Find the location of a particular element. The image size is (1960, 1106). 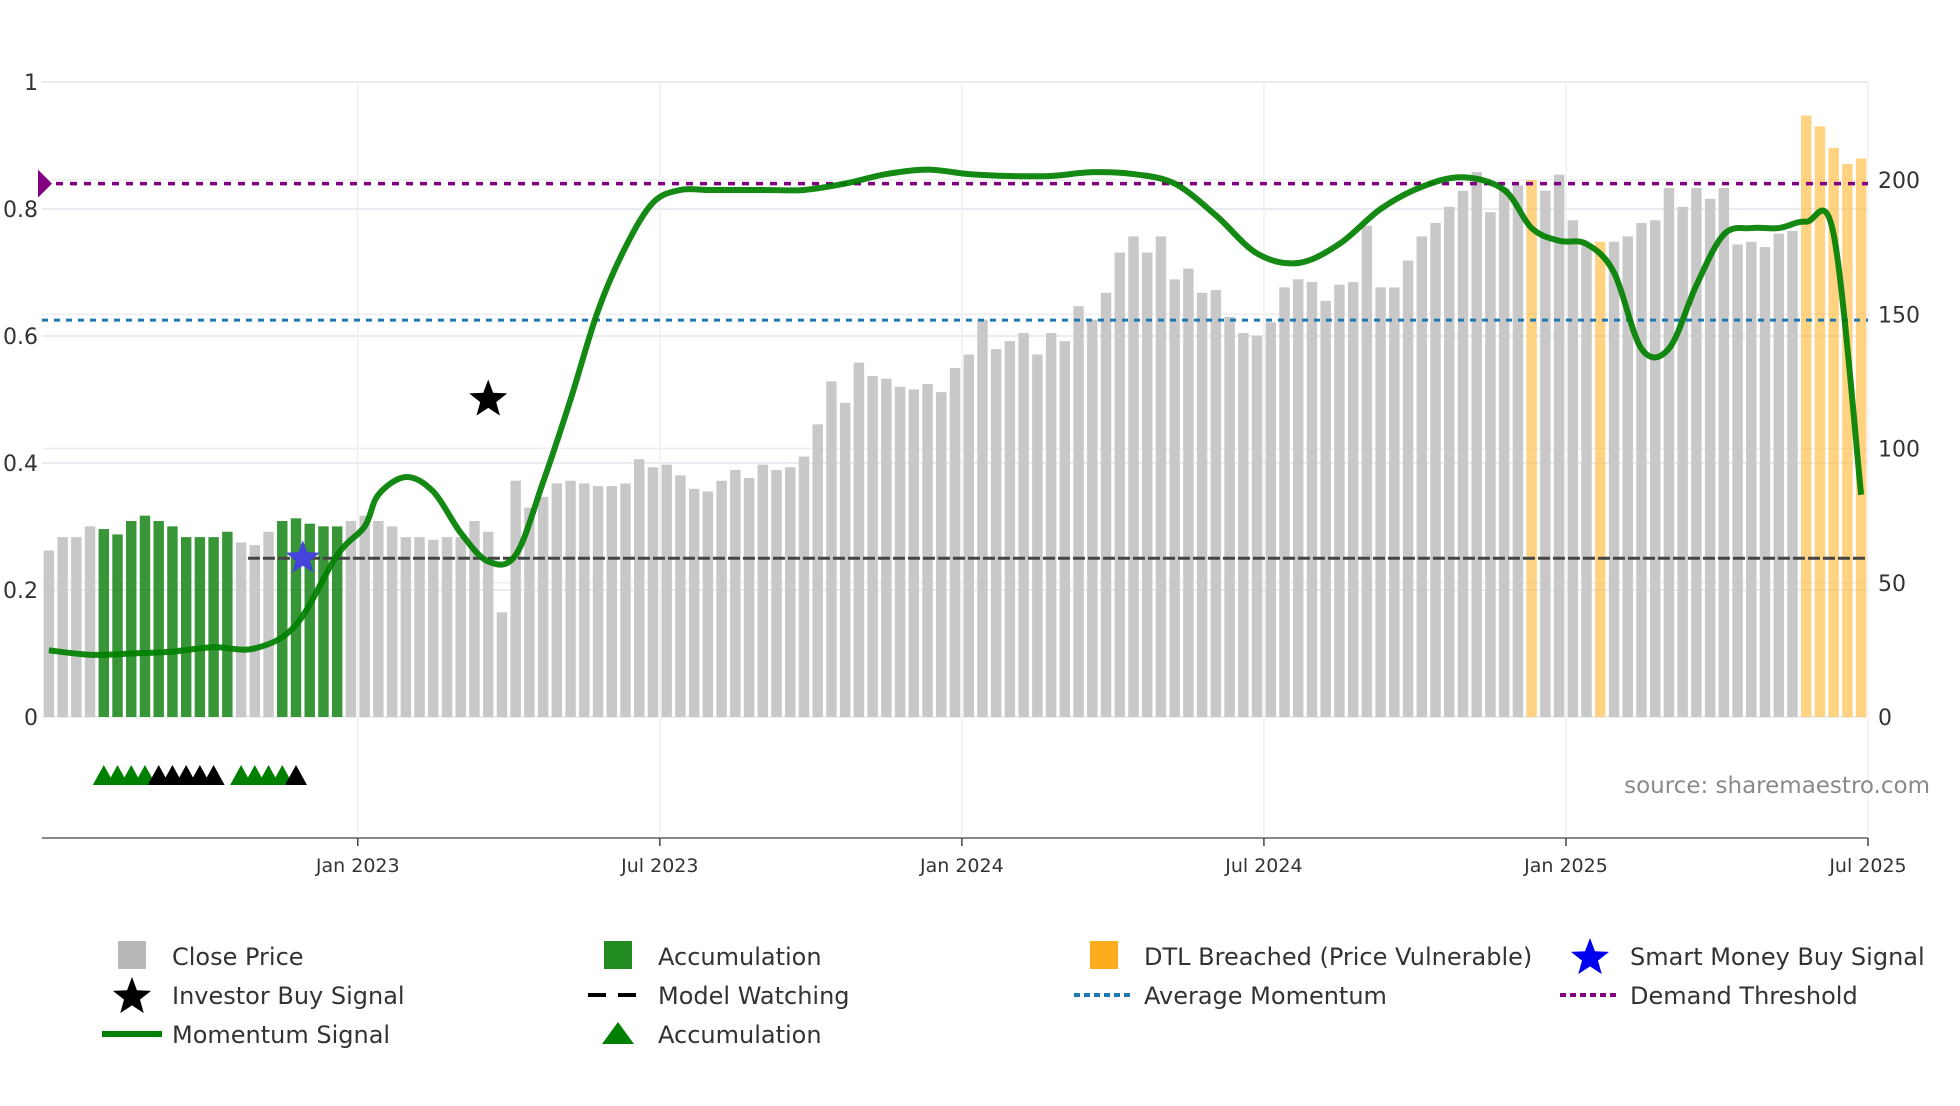

accumulation-triangle-icon is located at coordinates (295, 775).